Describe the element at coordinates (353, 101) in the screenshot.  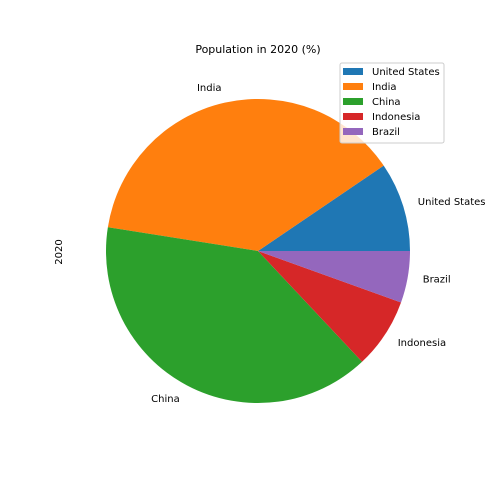
I see `legend-swatch-china` at that location.